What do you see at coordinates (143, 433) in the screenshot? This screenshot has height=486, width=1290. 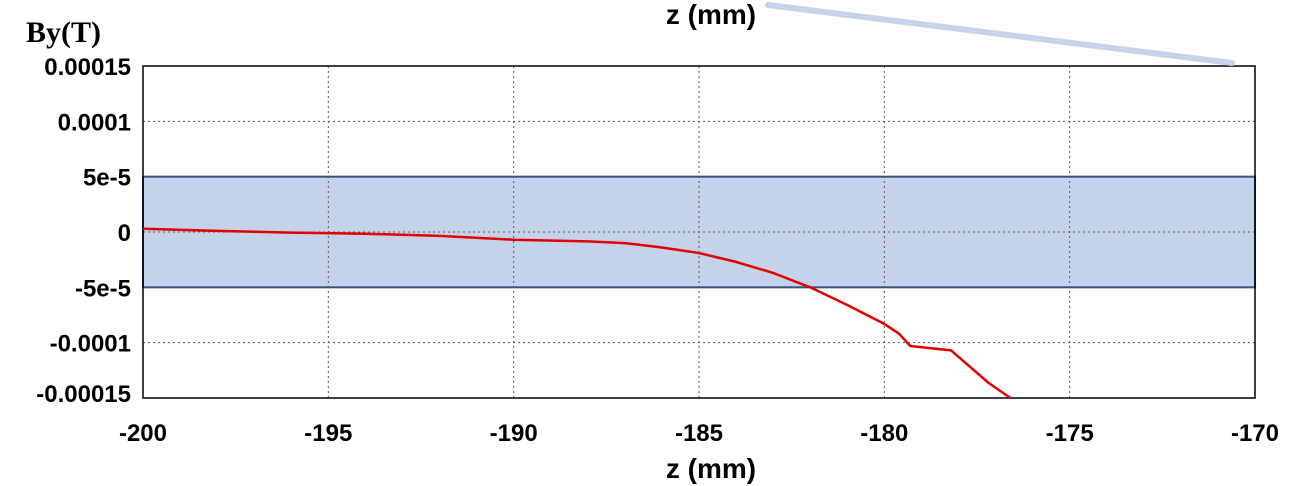 I see `x-tick-label: -200` at bounding box center [143, 433].